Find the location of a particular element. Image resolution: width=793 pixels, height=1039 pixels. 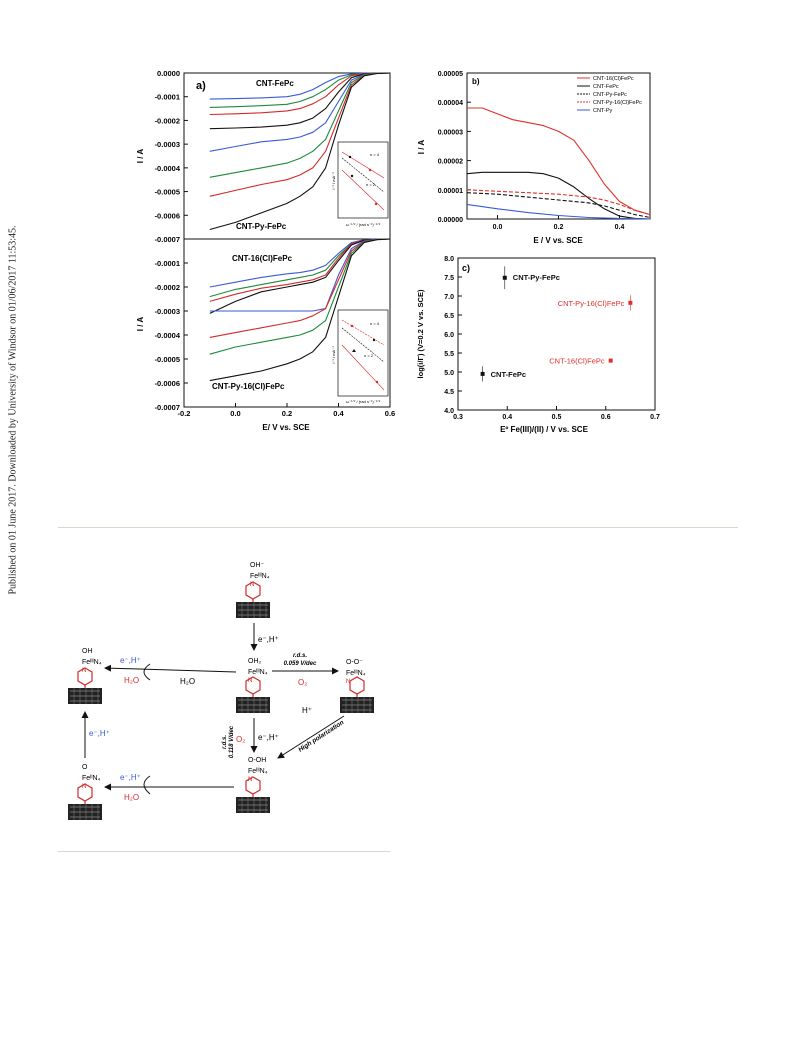

panel-a-bottom-ylabel: I / A is located at coordinates (140, 324).